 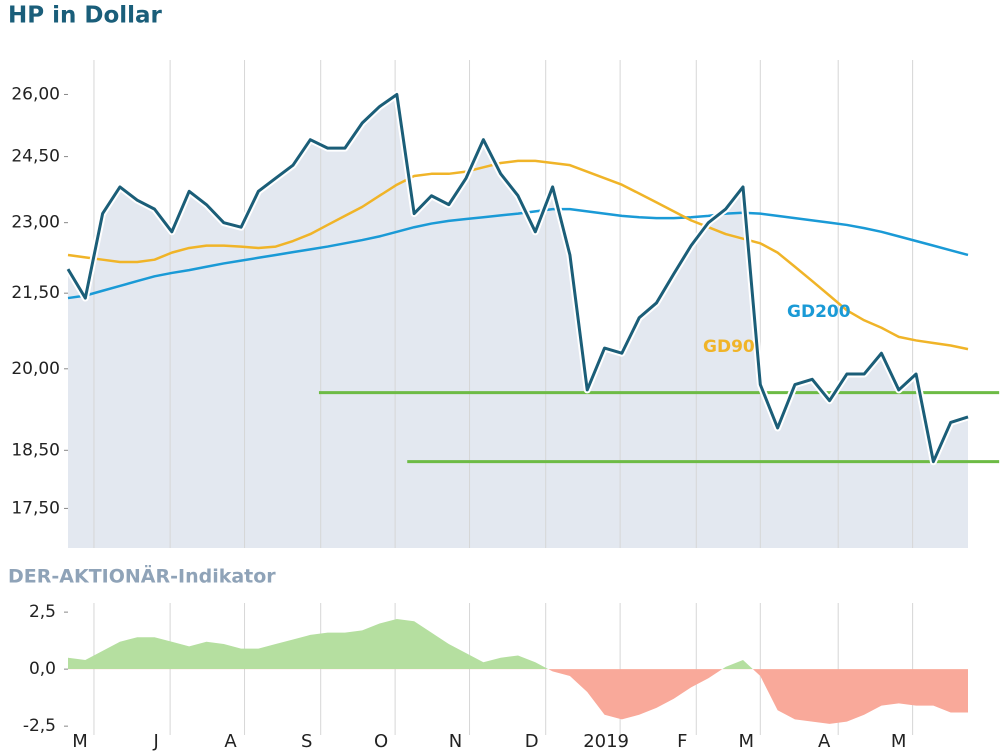 What do you see at coordinates (306, 741) in the screenshot?
I see `x-tick-label: S` at bounding box center [306, 741].